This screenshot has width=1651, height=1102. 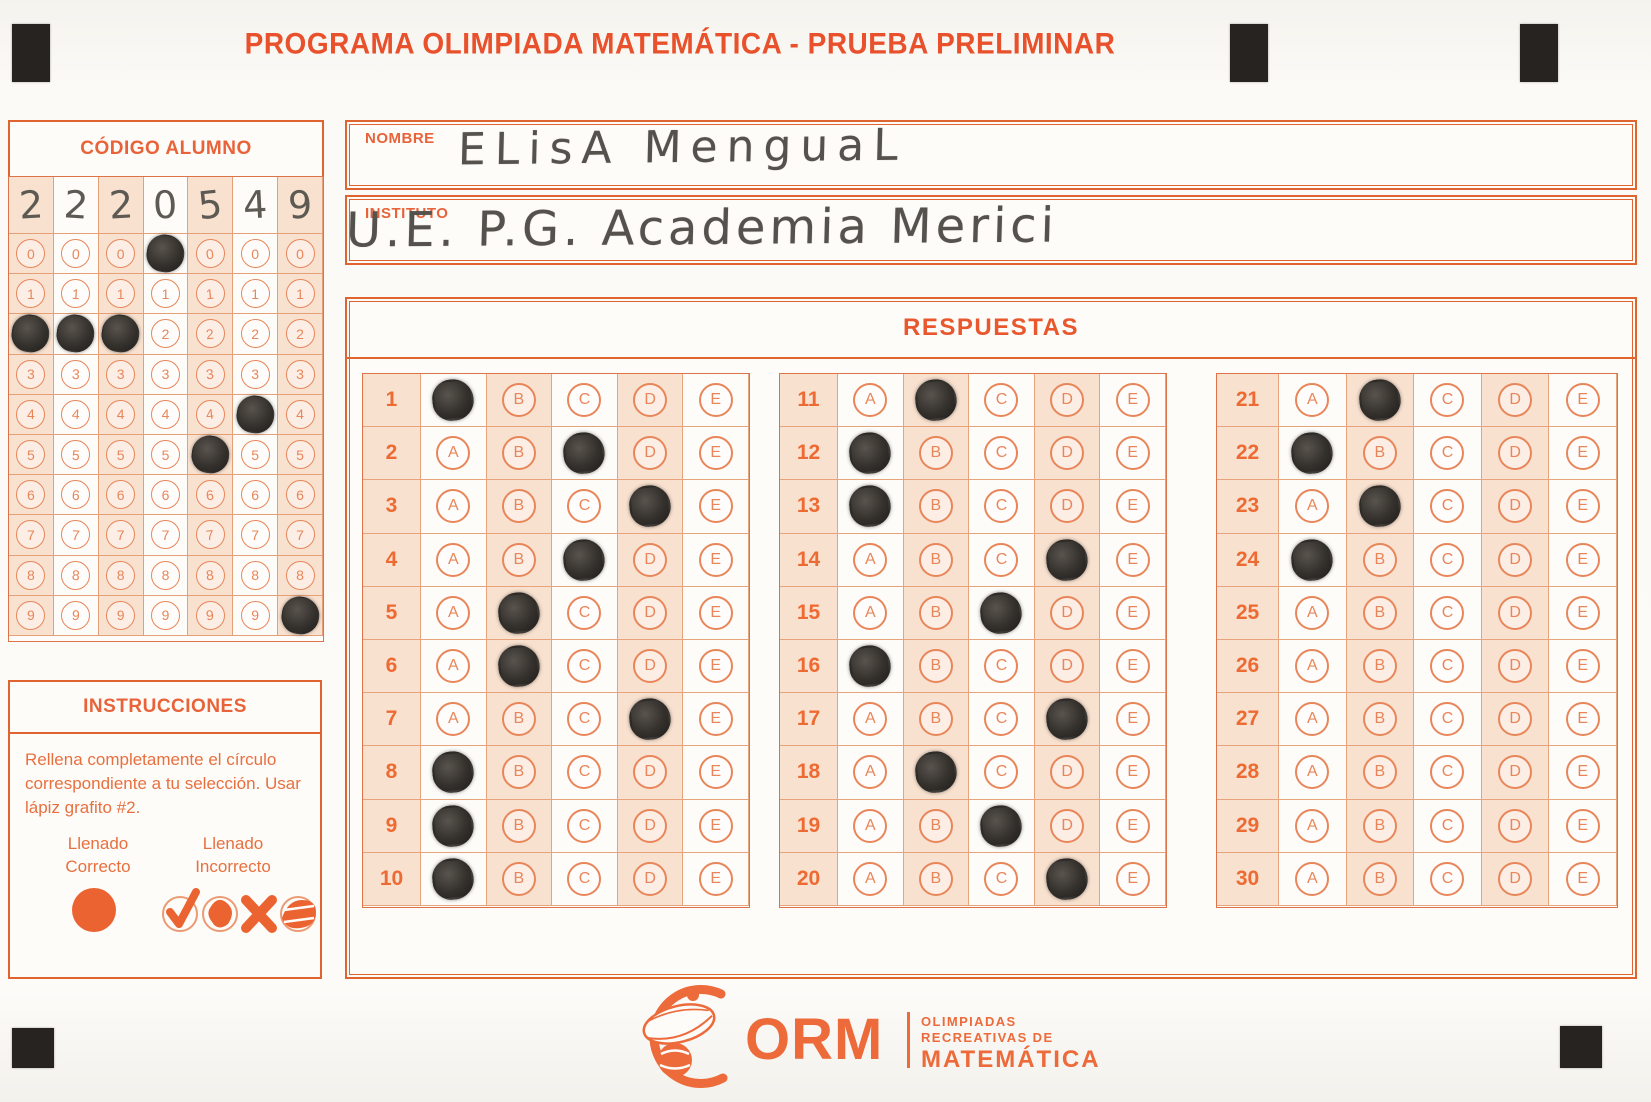 What do you see at coordinates (1447, 878) in the screenshot?
I see `bubble-q30-C: C` at bounding box center [1447, 878].